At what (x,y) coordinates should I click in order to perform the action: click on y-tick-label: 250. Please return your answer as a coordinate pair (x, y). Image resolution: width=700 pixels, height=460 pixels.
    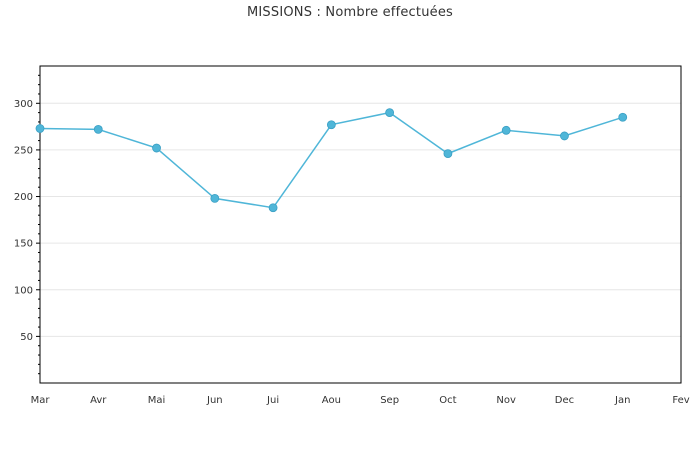
    Looking at the image, I should click on (23, 150).